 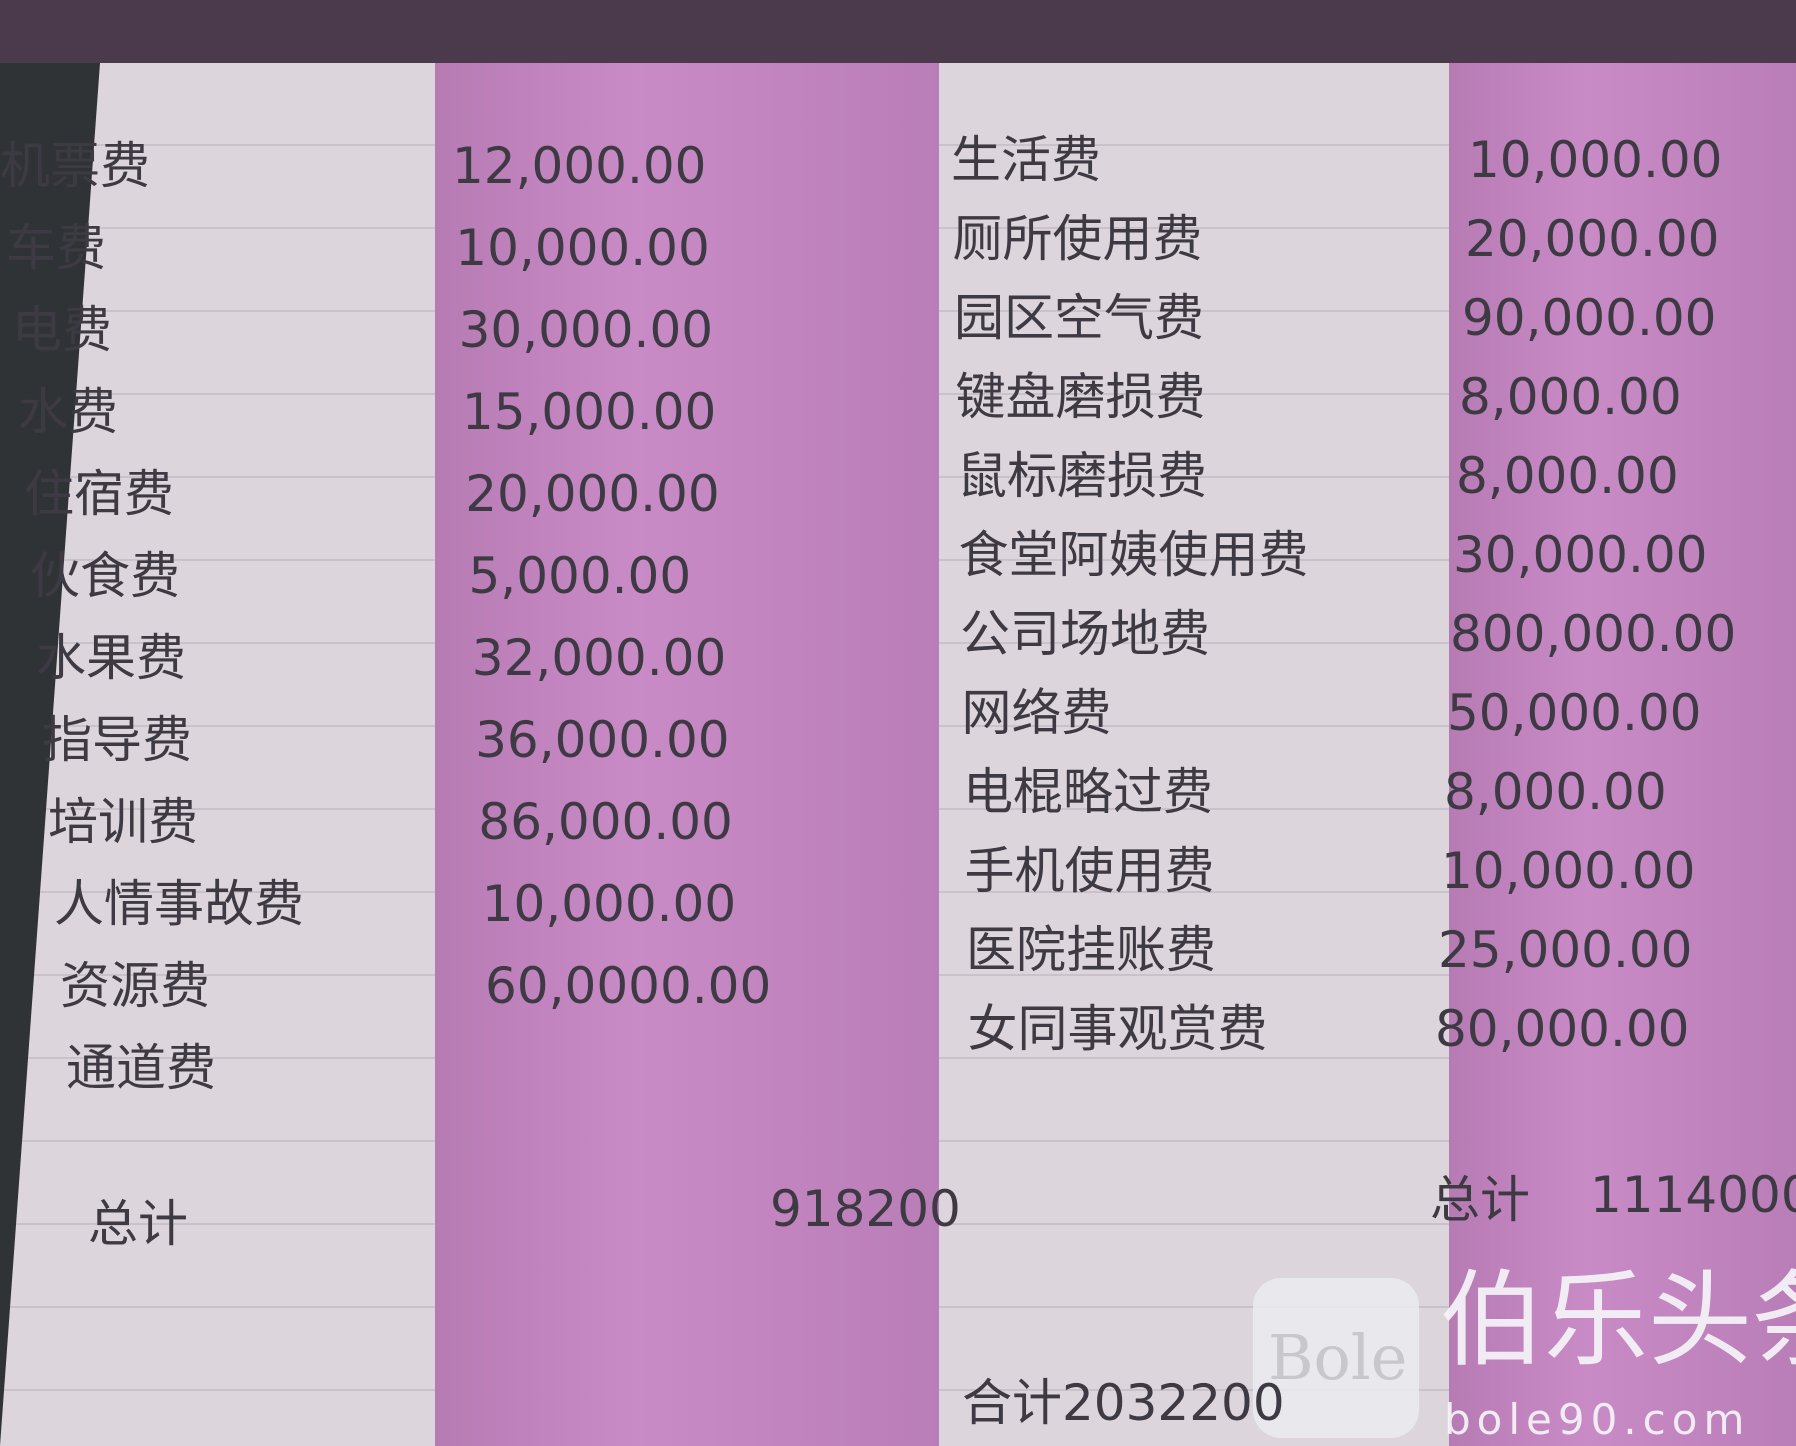 What do you see at coordinates (1693, 1195) in the screenshot?
I see `total-value: 1114000` at bounding box center [1693, 1195].